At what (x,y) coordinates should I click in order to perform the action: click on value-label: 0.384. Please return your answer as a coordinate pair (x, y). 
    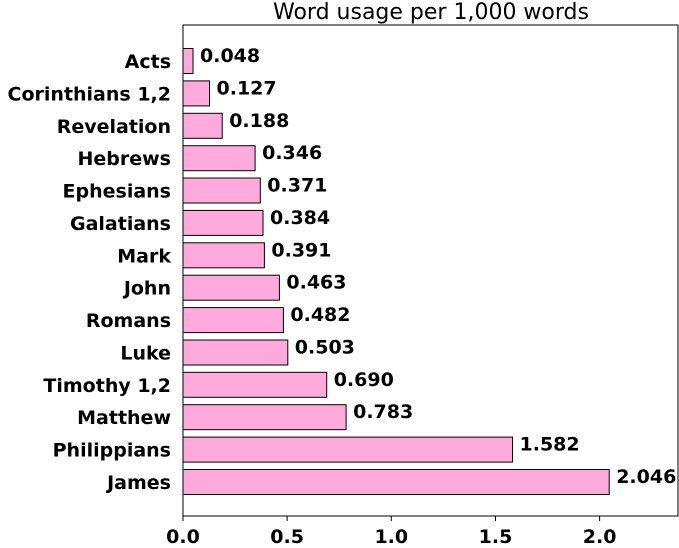
    Looking at the image, I should click on (300, 218).